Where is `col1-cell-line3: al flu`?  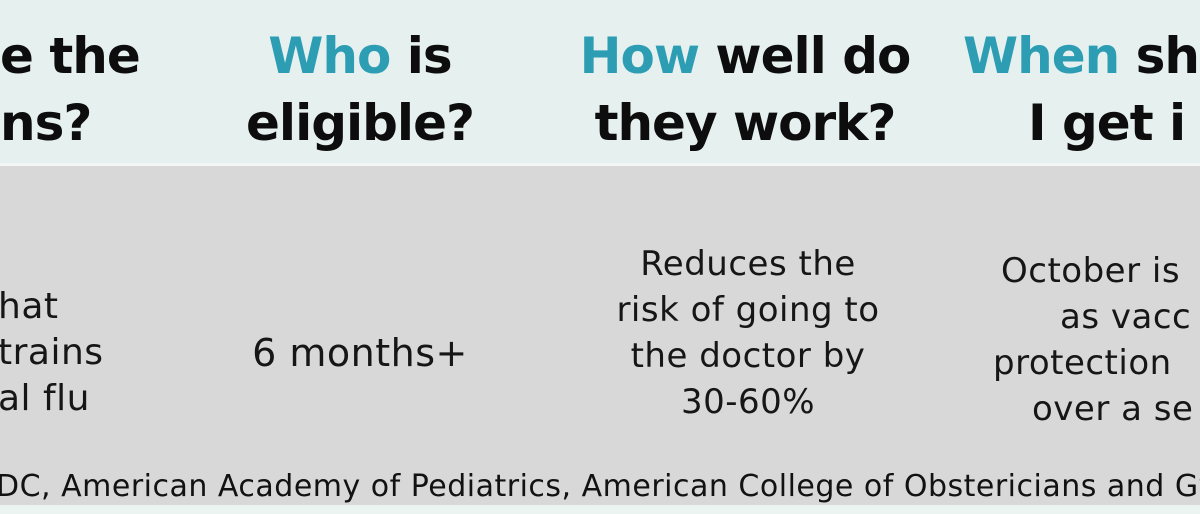
col1-cell-line3: al flu is located at coordinates (45, 398).